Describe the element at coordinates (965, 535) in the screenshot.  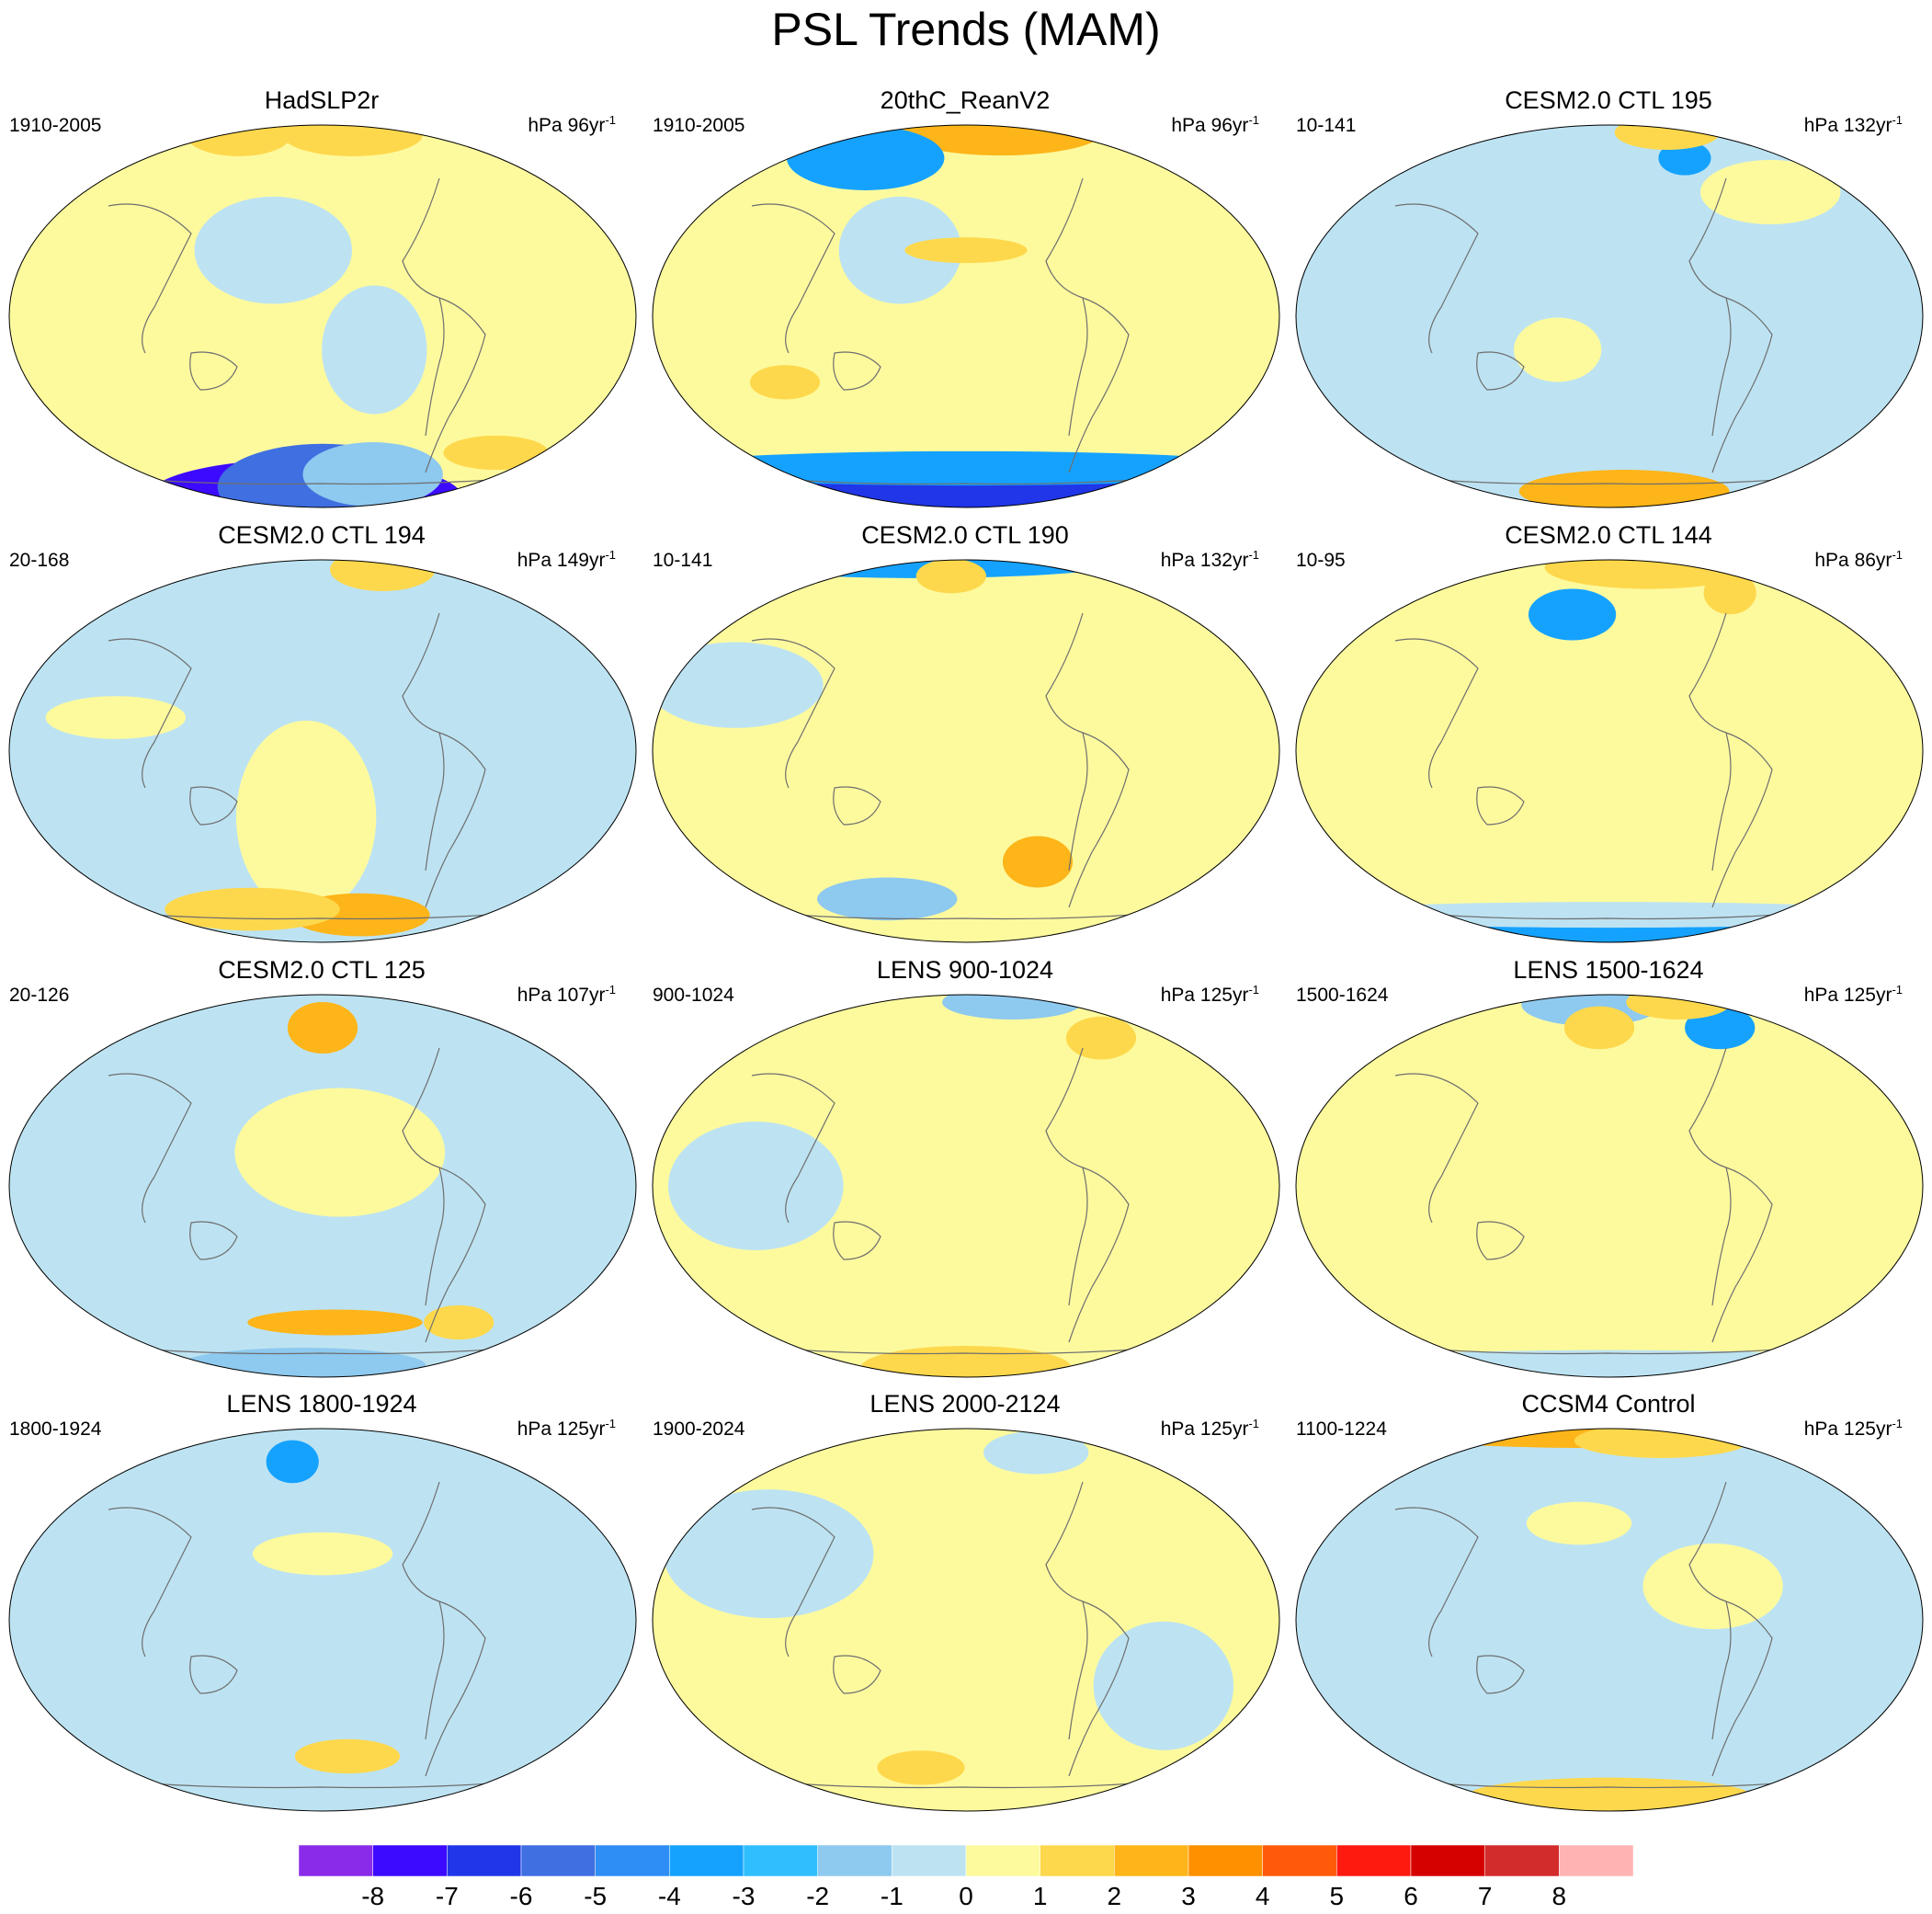
I see `panel-title: CESM2.0 CTL 190` at that location.